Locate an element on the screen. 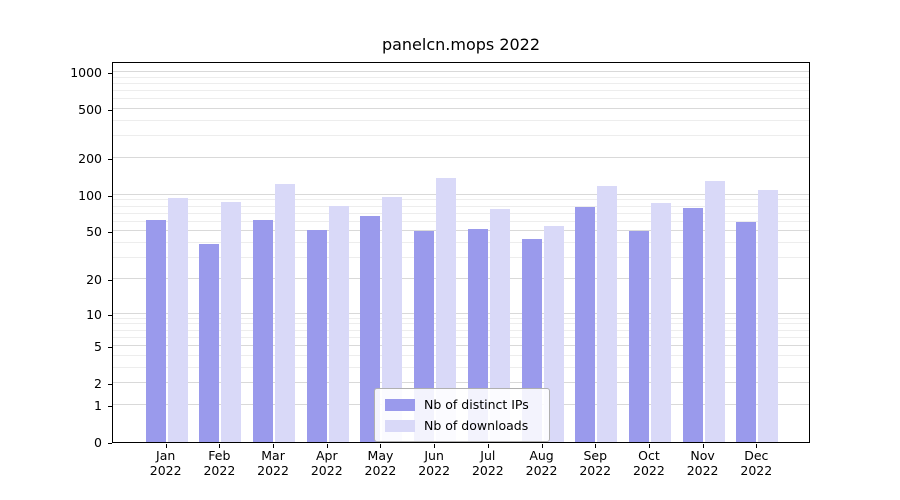 The height and width of the screenshot is (500, 900). x-axis-tick-label: Nov 2022 is located at coordinates (702, 463).